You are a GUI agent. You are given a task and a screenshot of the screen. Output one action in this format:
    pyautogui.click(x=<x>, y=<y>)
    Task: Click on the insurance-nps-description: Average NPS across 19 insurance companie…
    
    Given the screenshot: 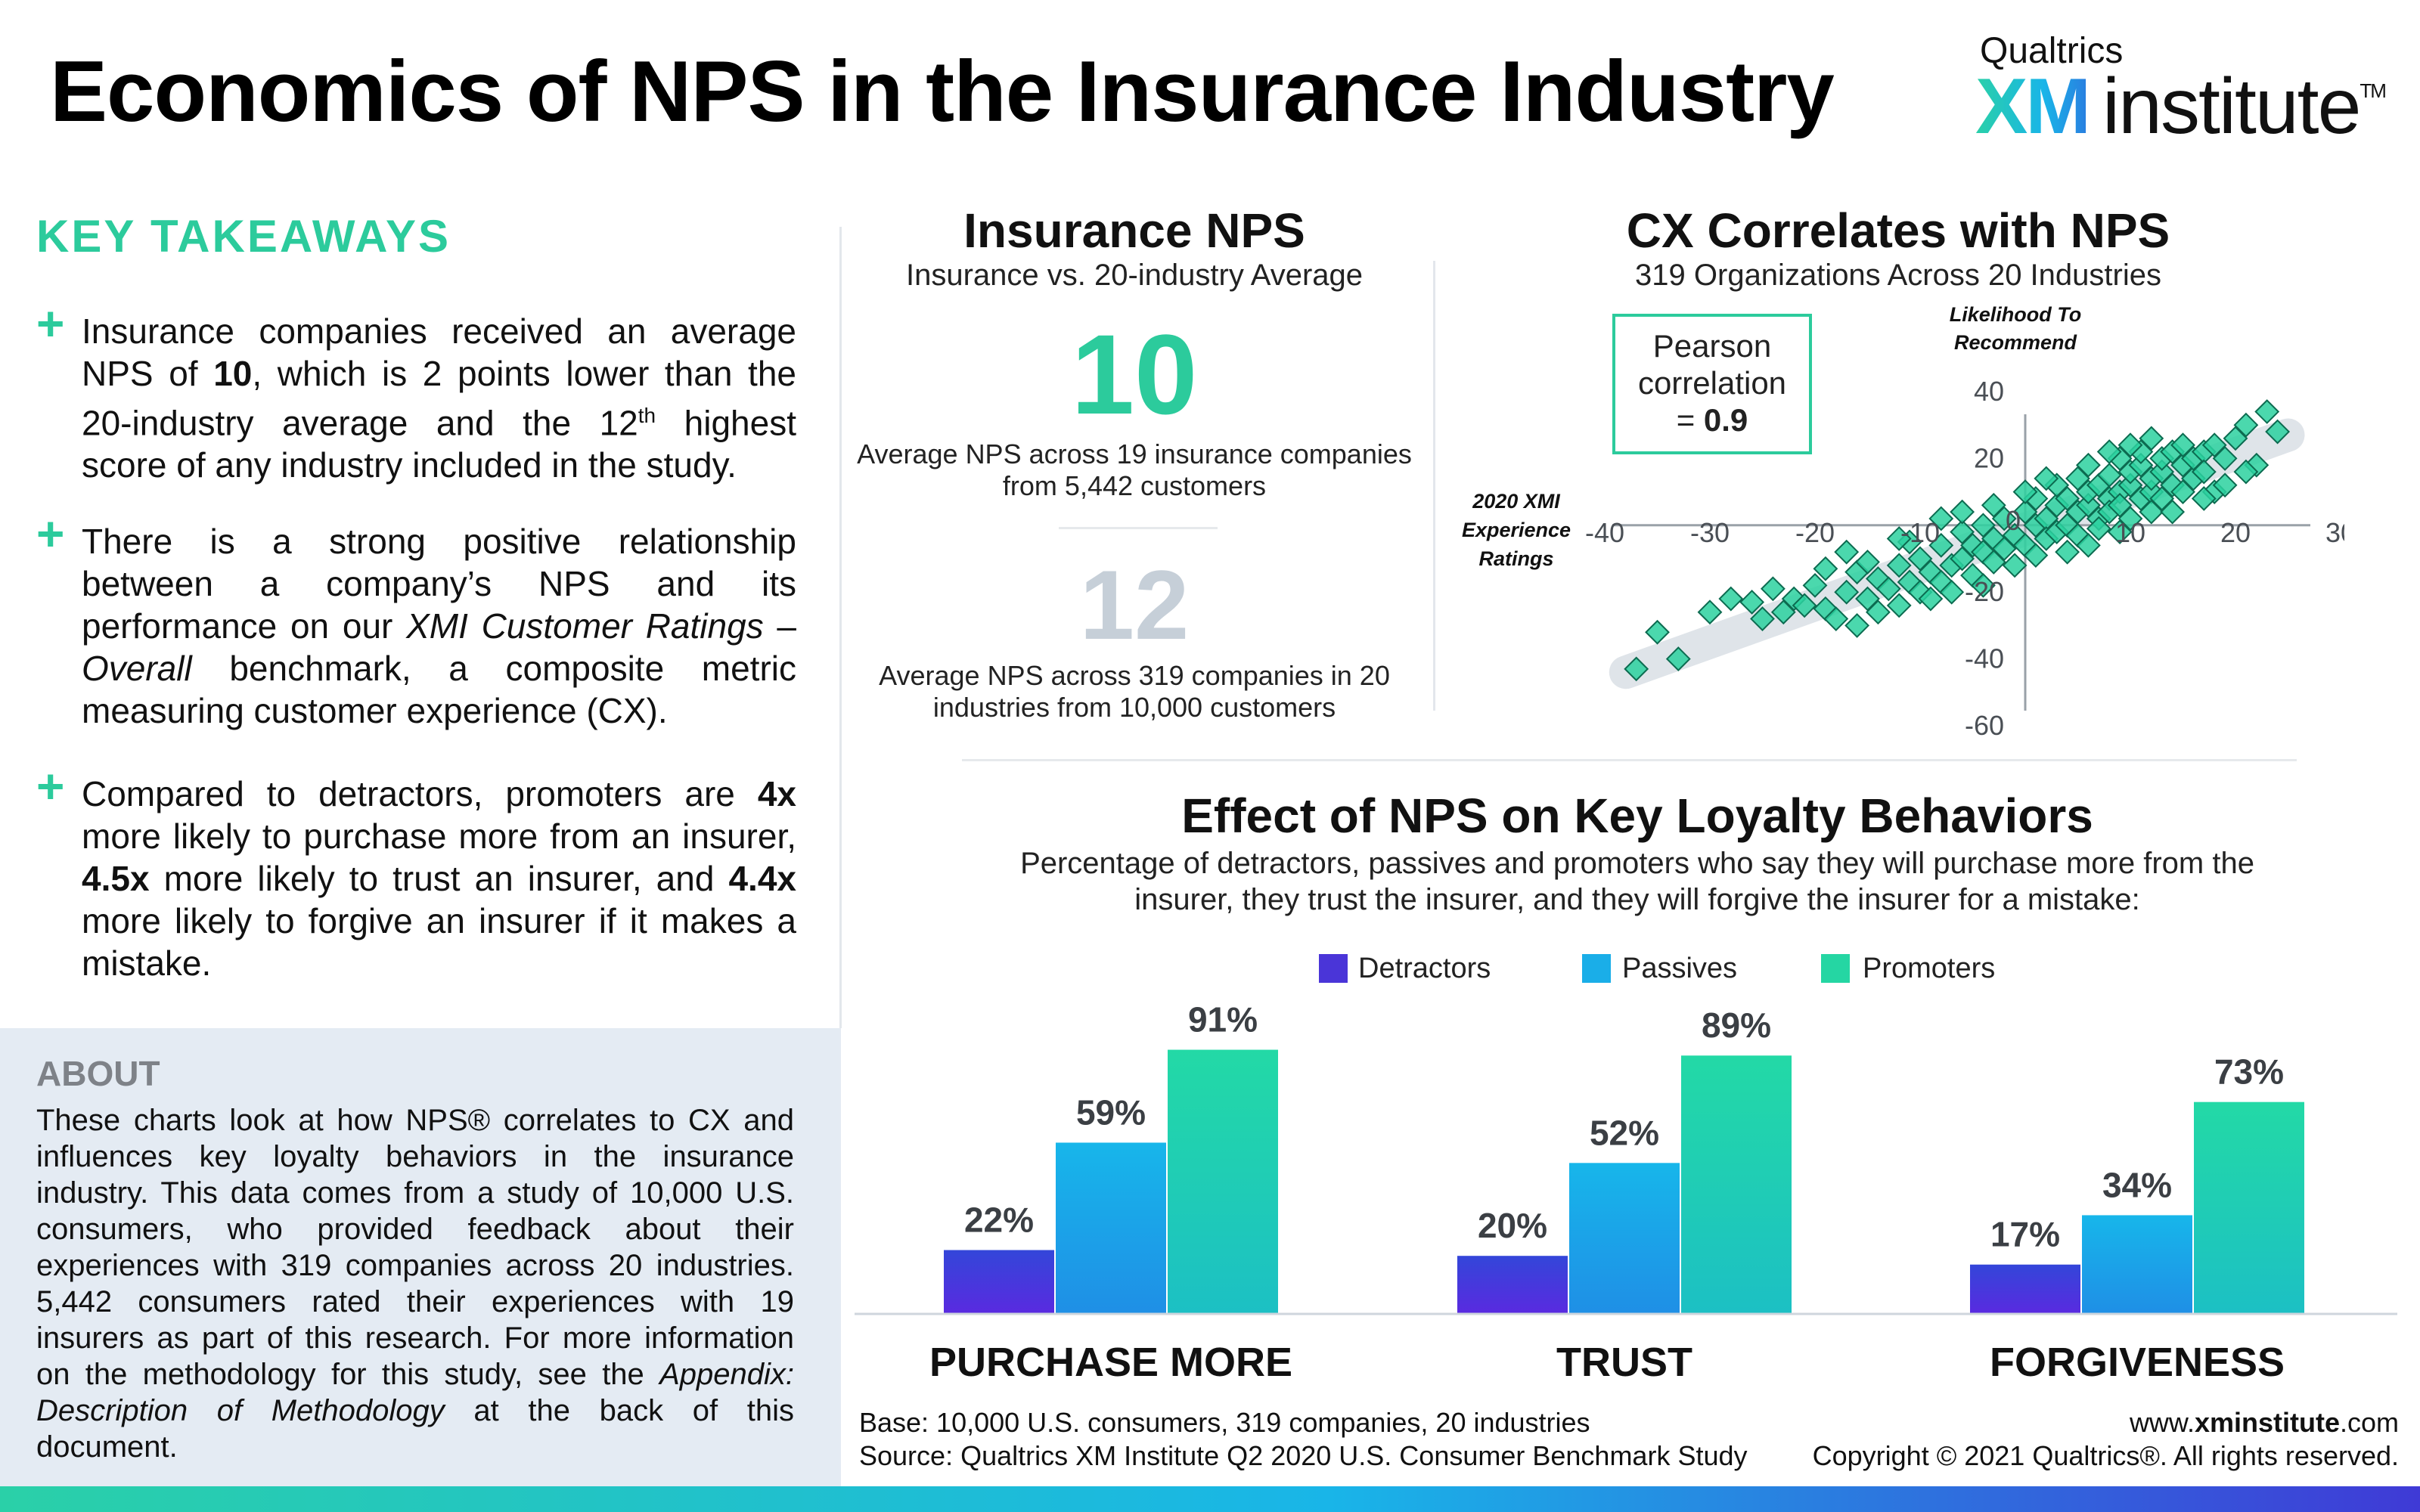 What is the action you would take?
    pyautogui.click(x=1134, y=469)
    